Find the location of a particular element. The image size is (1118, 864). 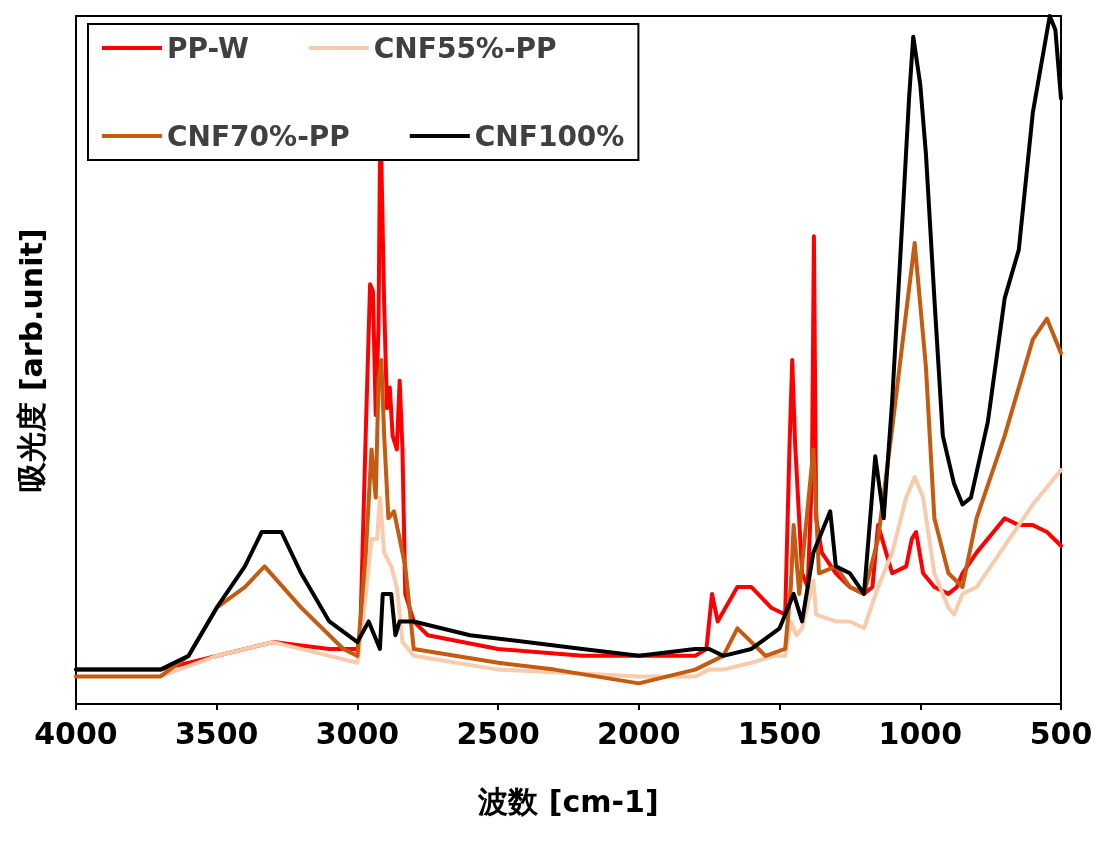

x-tick-label: 3000 is located at coordinates (357, 733).